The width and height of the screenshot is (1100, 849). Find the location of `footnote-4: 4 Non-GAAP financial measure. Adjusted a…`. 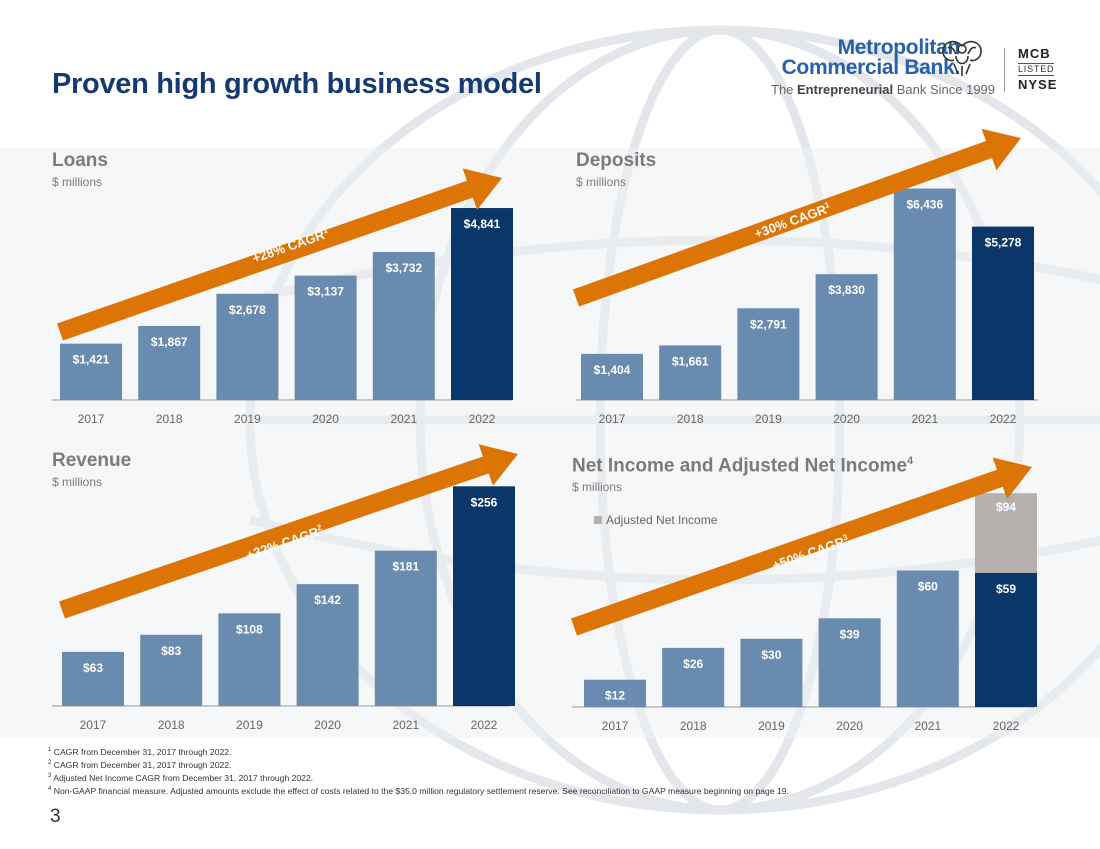

footnote-4: 4 Non-GAAP financial measure. Adjusted a… is located at coordinates (418, 791).